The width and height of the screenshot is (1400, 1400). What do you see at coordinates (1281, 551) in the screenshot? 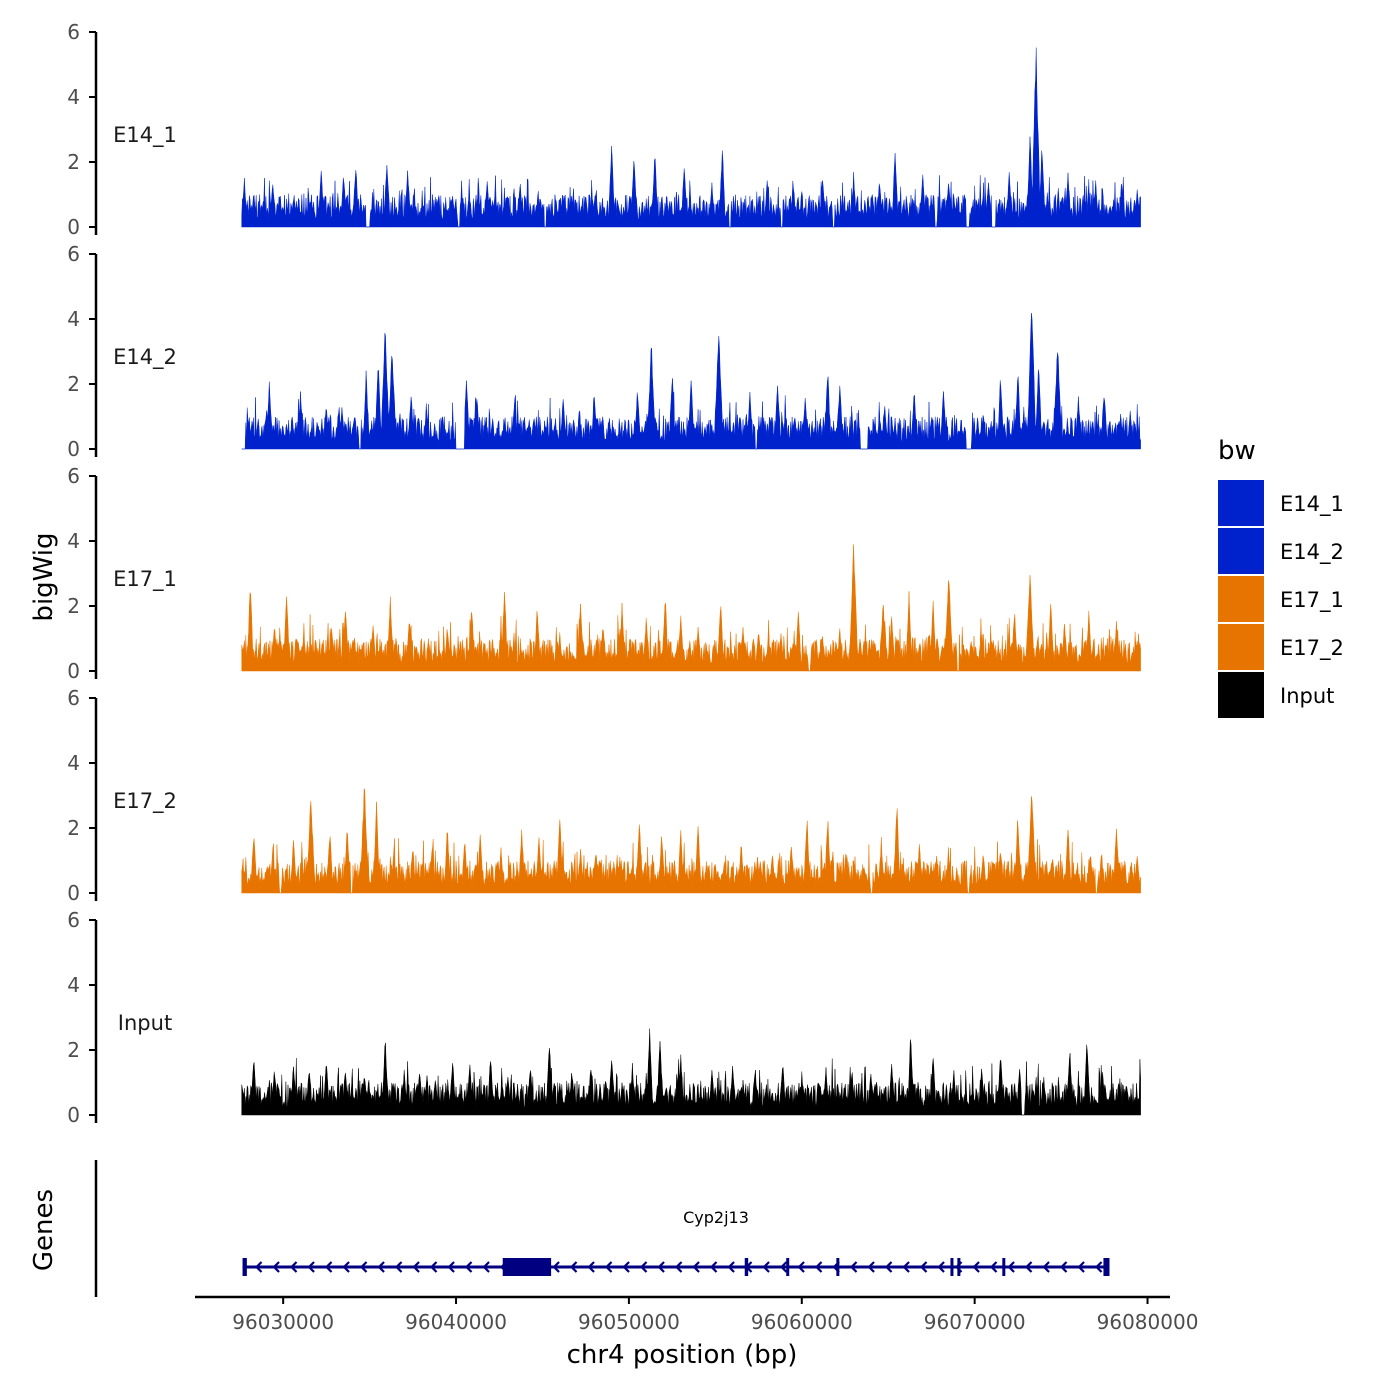
I see `legend-item-e14-2: E14_2` at bounding box center [1281, 551].